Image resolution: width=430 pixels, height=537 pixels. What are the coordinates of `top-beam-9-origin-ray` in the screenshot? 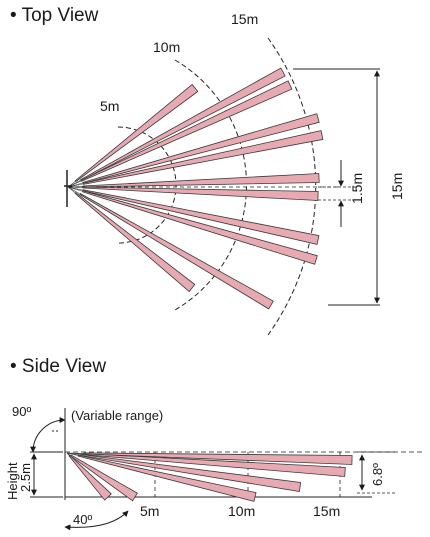 It's located at (75, 189).